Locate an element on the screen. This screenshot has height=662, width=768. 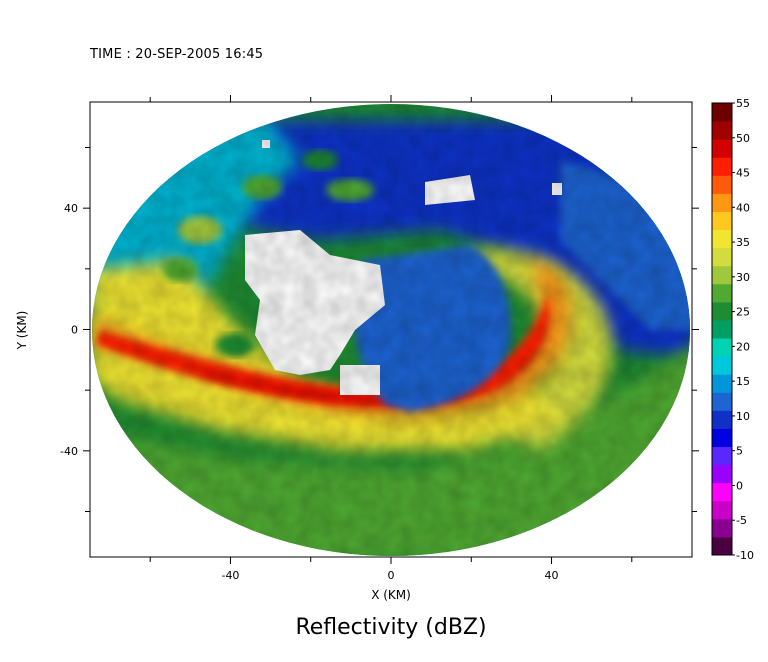
y-tick-label: 40 is located at coordinates (71, 208).